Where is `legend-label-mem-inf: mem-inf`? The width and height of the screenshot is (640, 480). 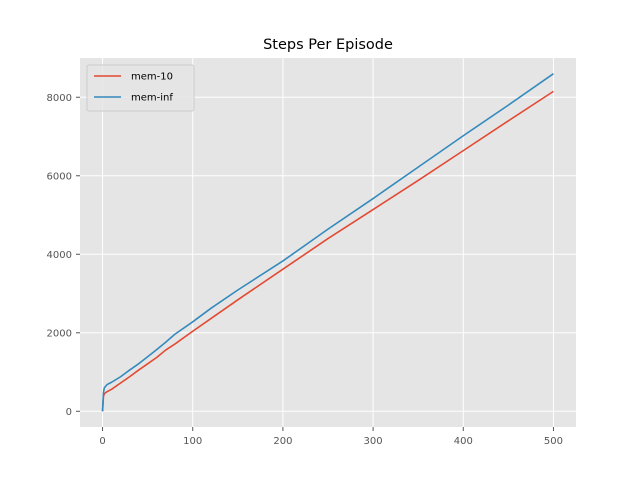 legend-label-mem-inf: mem-inf is located at coordinates (152, 98).